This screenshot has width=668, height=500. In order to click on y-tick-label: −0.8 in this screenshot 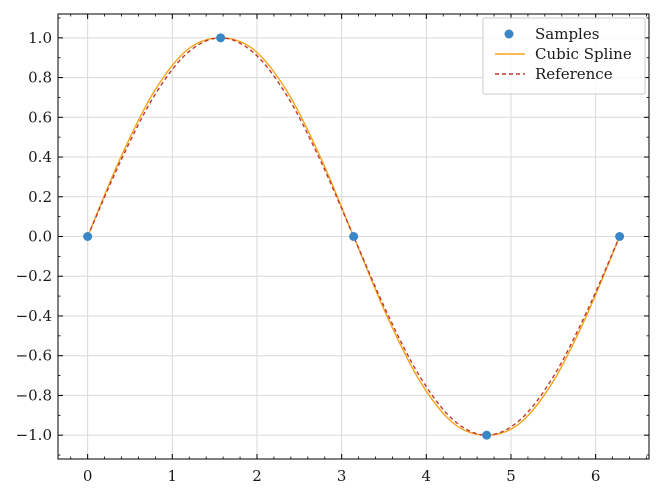, I will do `click(34, 395)`.